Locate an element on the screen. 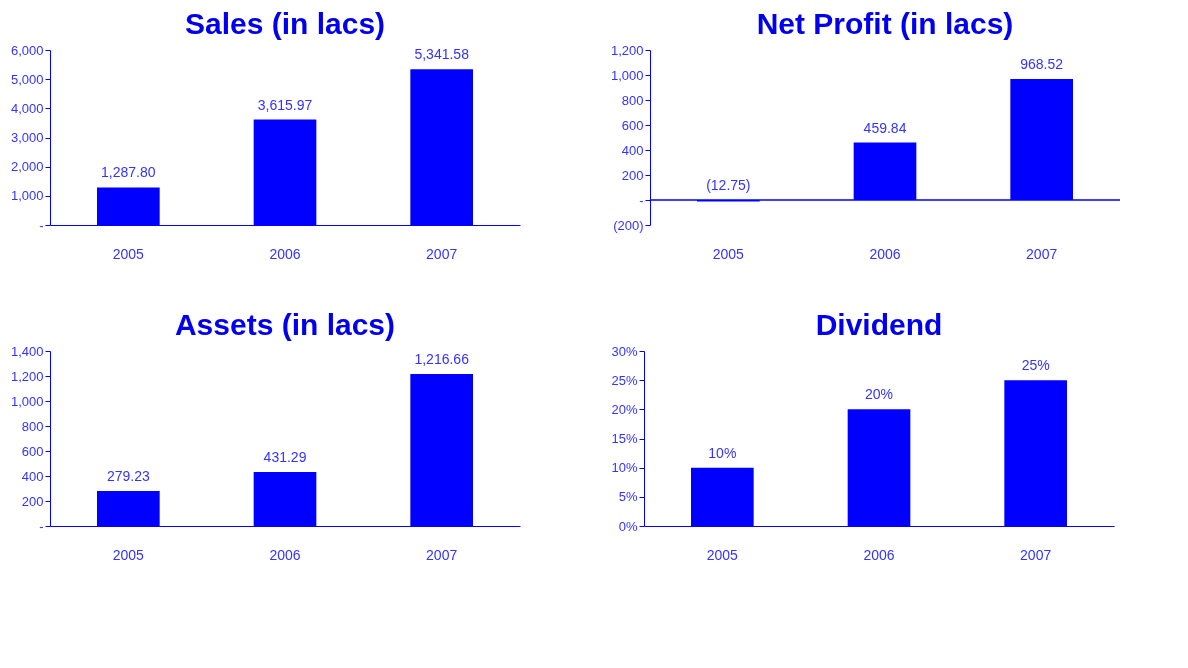 This screenshot has width=1188, height=668. y-tick-label: 20% is located at coordinates (624, 409).